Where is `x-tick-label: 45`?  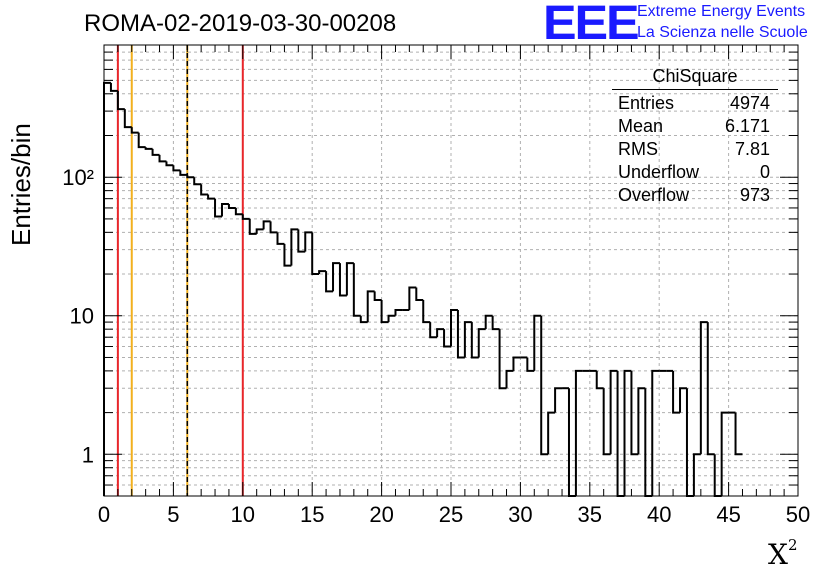 x-tick-label: 45 is located at coordinates (728, 514).